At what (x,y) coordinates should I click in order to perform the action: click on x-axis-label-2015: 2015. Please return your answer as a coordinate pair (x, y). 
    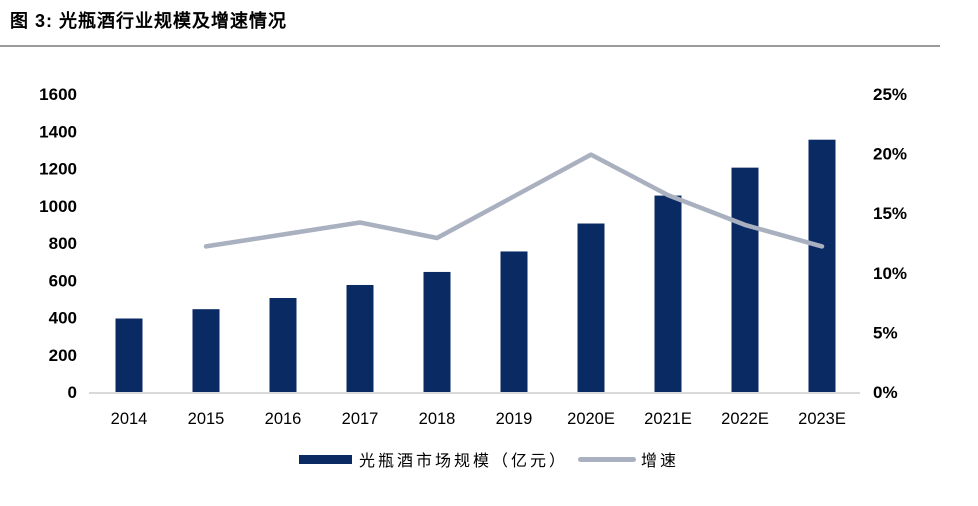
    Looking at the image, I should click on (206, 419).